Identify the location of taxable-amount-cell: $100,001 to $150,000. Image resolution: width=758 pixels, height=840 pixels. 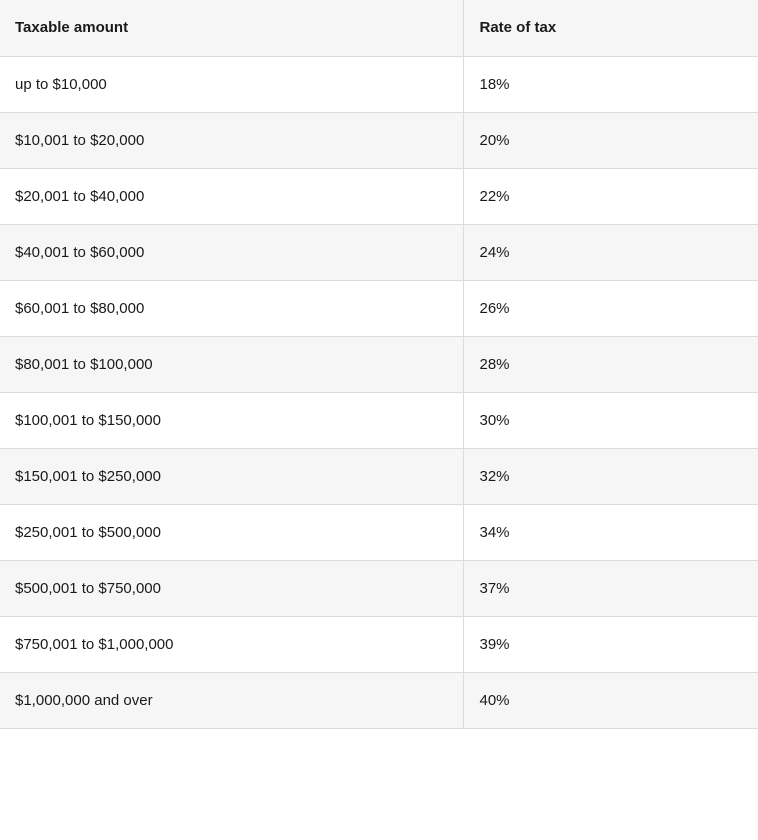
(231, 420).